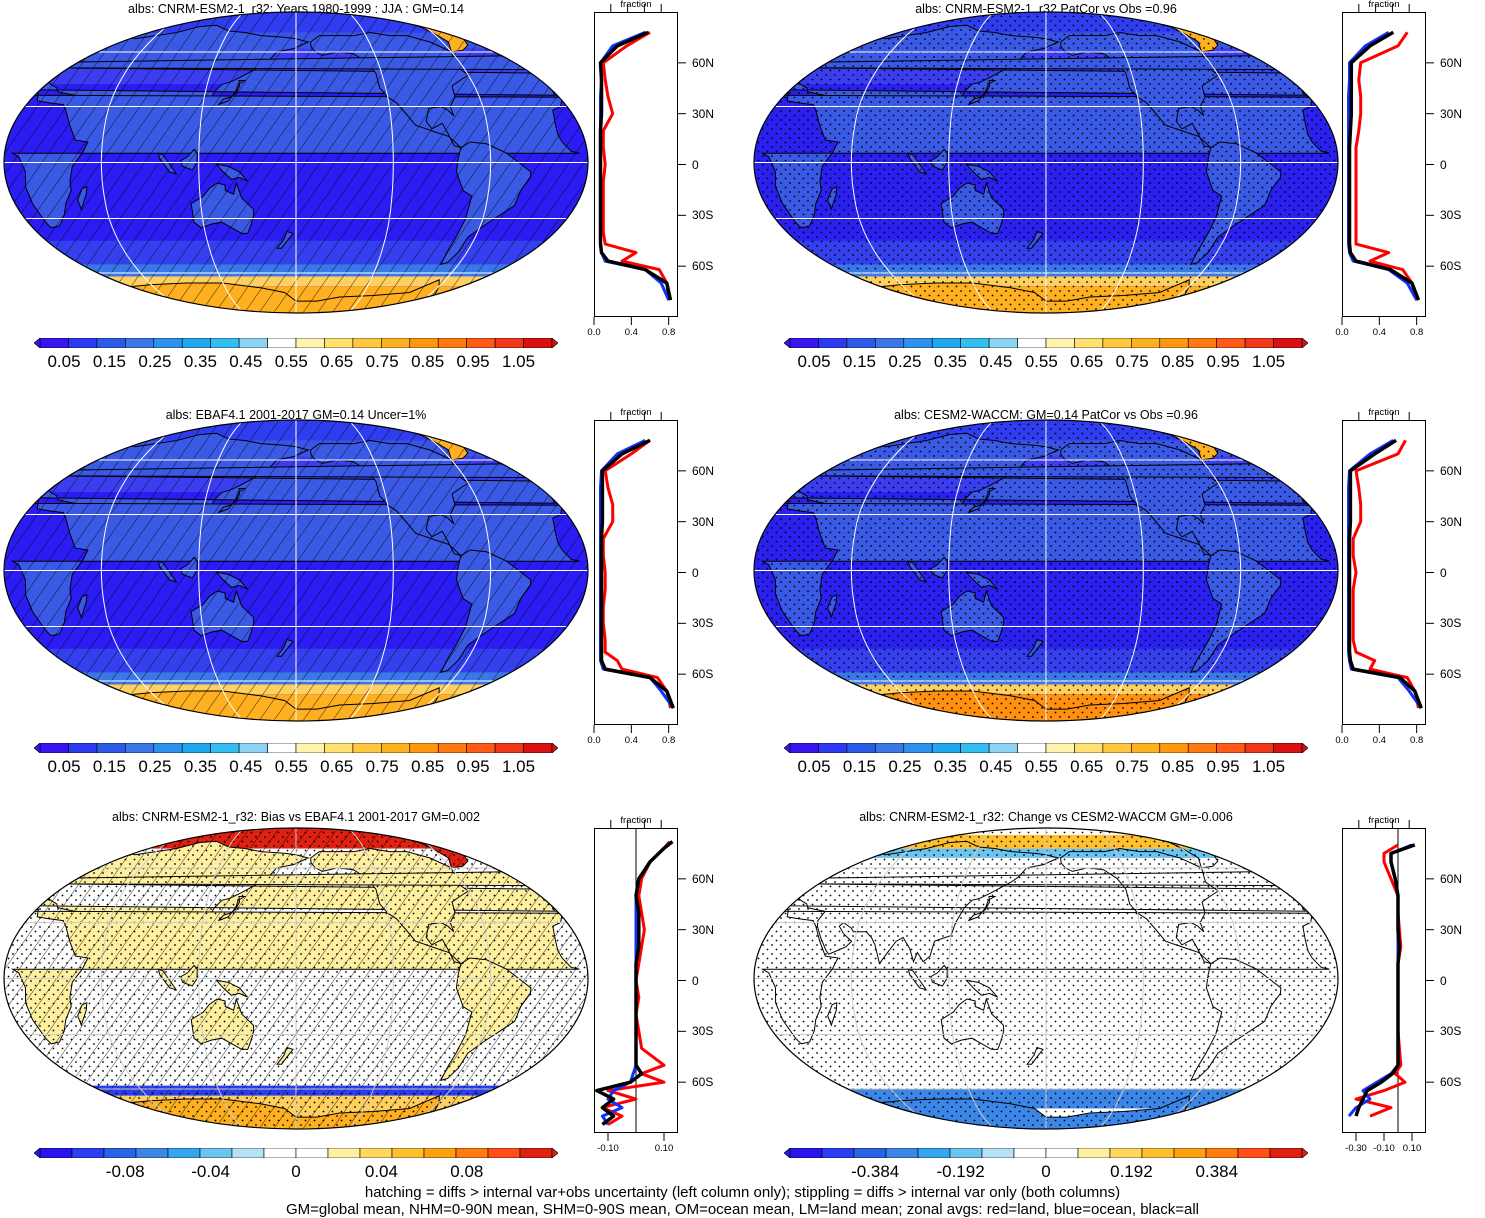 The width and height of the screenshot is (1485, 1218). I want to click on colorbar-label: 0, so click(296, 1171).